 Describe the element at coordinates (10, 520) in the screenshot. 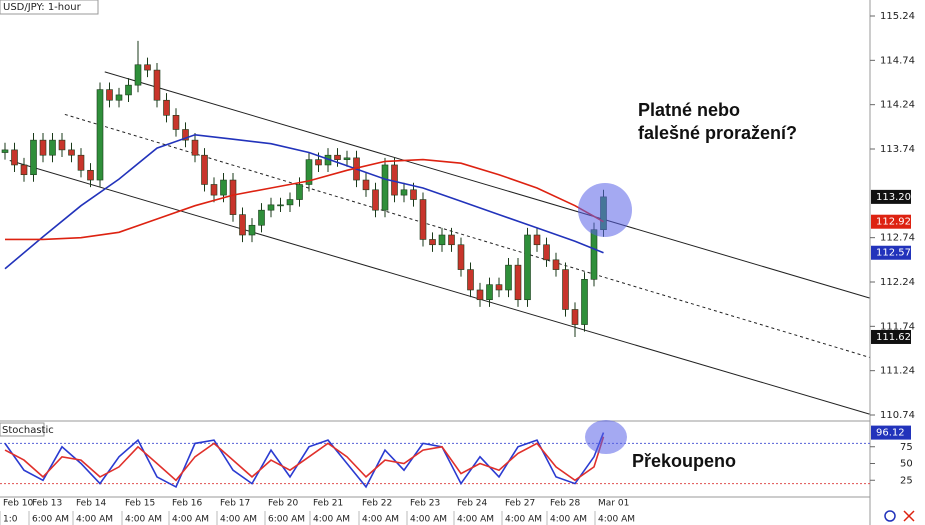

I see `time-label: 1:0` at that location.